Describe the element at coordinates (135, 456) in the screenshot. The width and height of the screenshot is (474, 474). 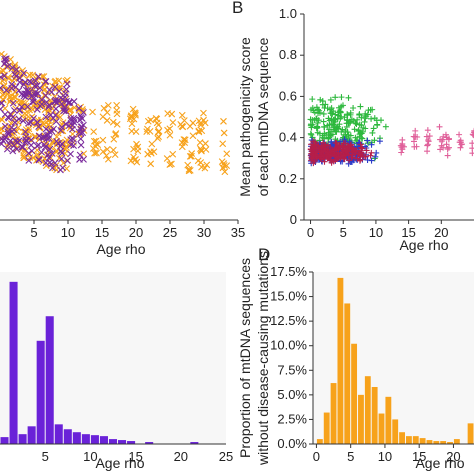
I see `panel-c-x-tick-label: 15` at that location.